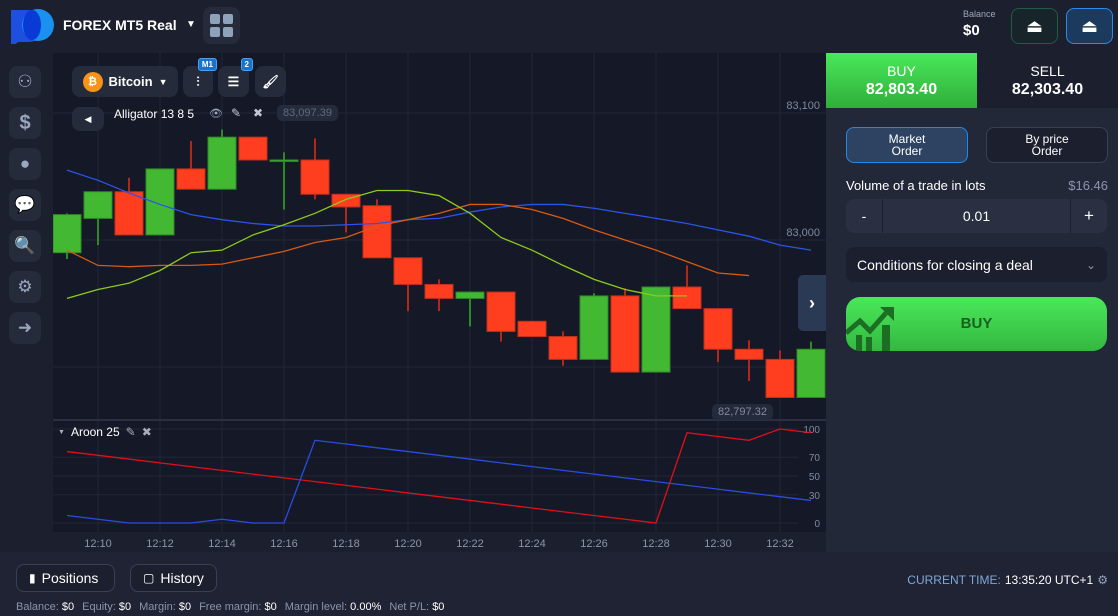 Image resolution: width=1118 pixels, height=616 pixels. I want to click on x-tick-label: 12:20, so click(408, 544).